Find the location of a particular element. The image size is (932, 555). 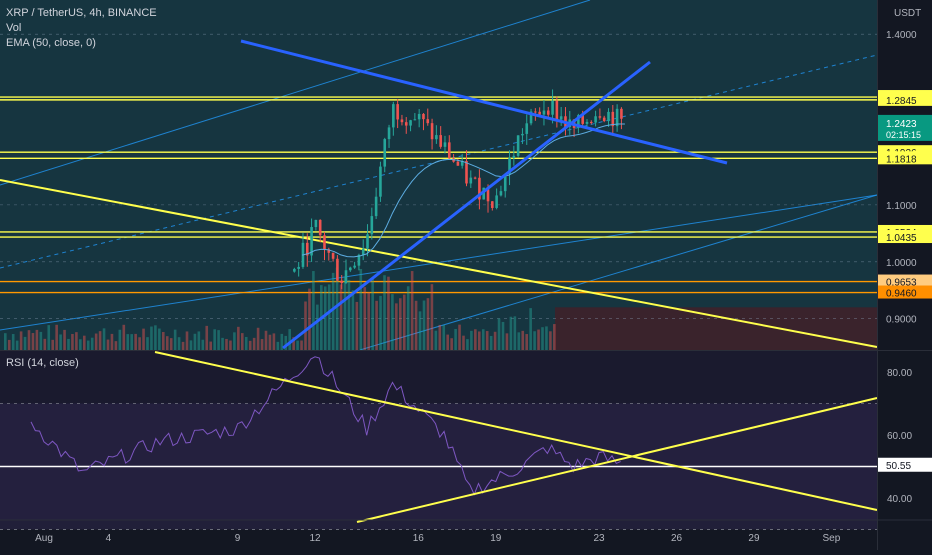

price-tick-label: 0.9000 is located at coordinates (901, 320).